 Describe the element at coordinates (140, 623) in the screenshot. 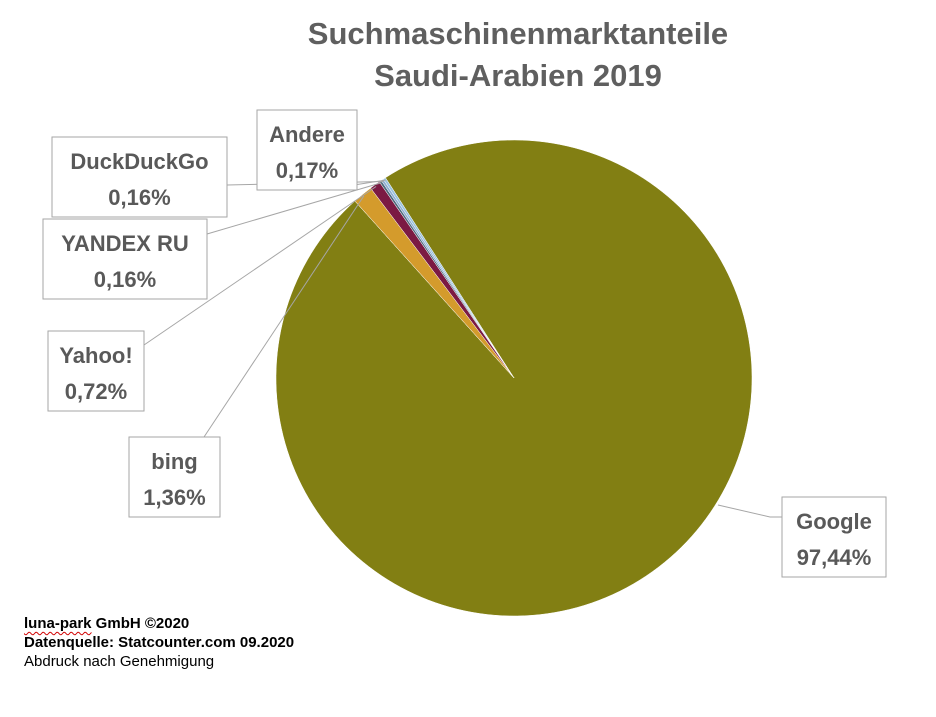

I see `footer-company-rest: GmbH ©2020` at that location.